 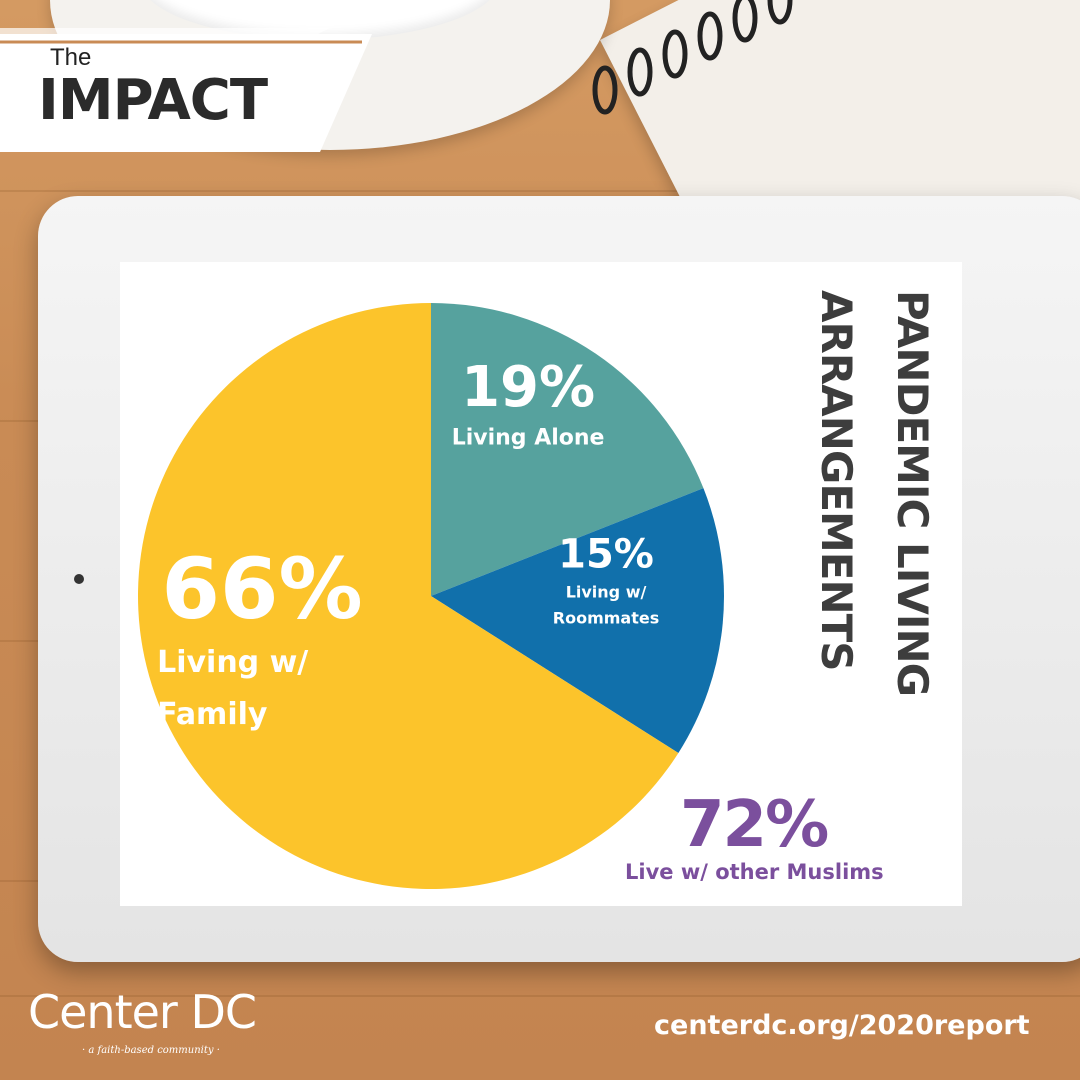 I want to click on banner-shape, so click(x=186, y=90).